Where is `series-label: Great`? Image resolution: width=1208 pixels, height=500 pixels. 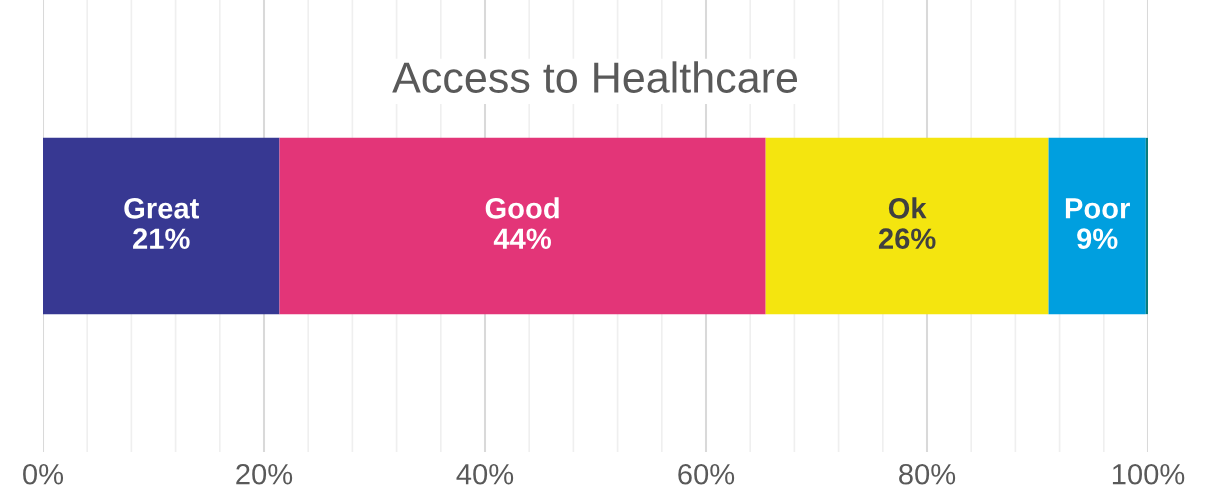 series-label: Great is located at coordinates (161, 208).